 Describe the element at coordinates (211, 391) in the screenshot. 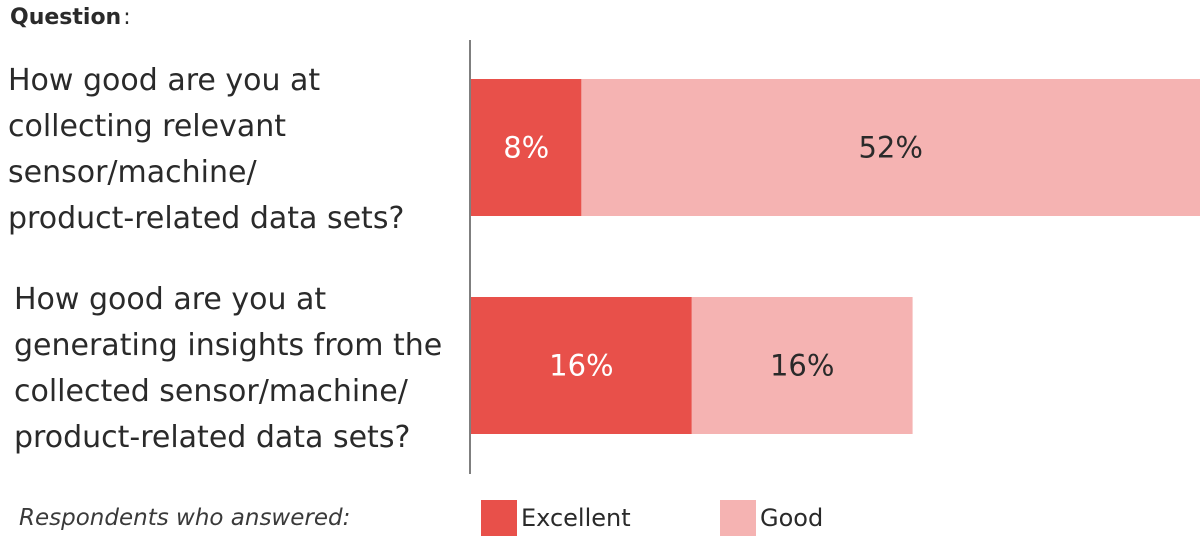

I see `question-2-line-3: collected sensor/machine/` at that location.